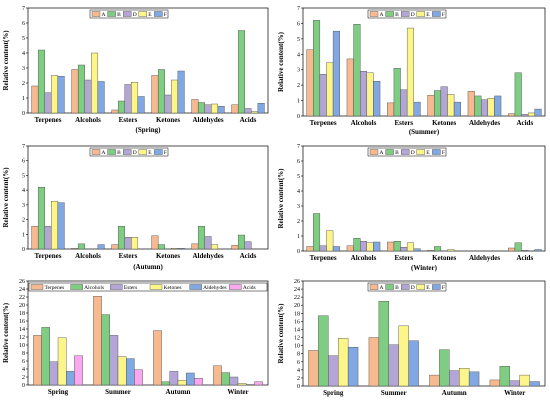 This screenshot has width=550, height=401. What do you see at coordinates (534, 384) in the screenshot?
I see `bar-winter-f` at bounding box center [534, 384].